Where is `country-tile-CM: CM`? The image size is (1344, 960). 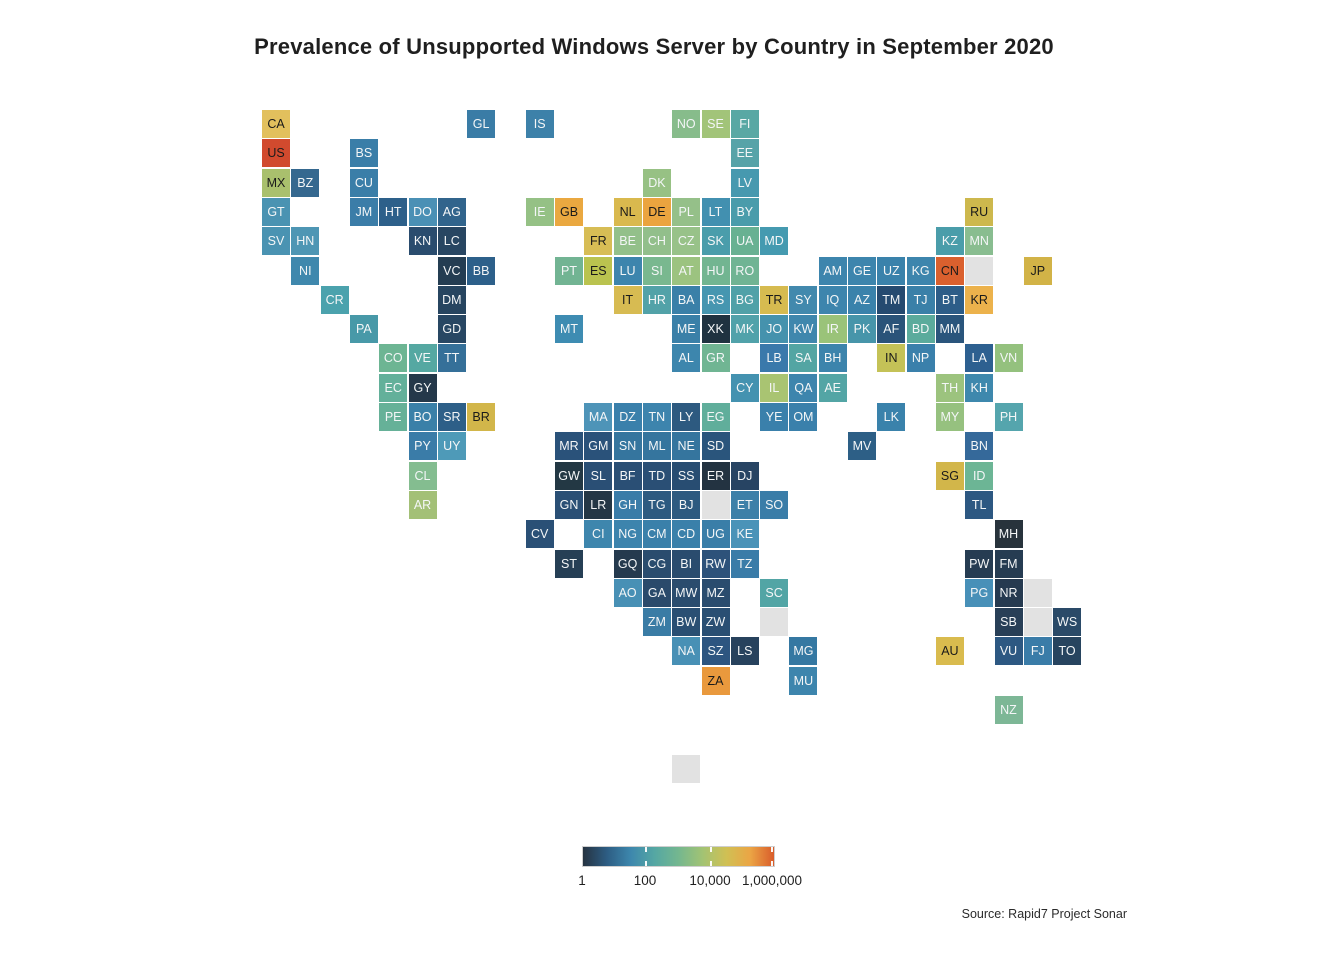 country-tile-CM: CM is located at coordinates (656, 534).